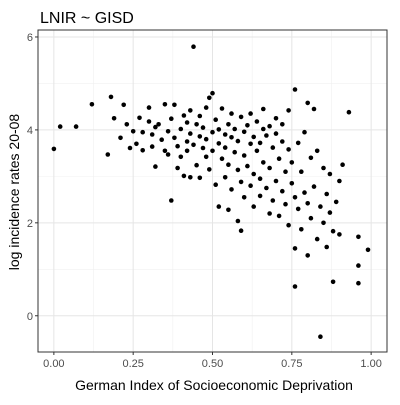 This screenshot has height=405, width=400. What do you see at coordinates (132, 364) in the screenshot?
I see `x-tick-label: 0.25` at bounding box center [132, 364].